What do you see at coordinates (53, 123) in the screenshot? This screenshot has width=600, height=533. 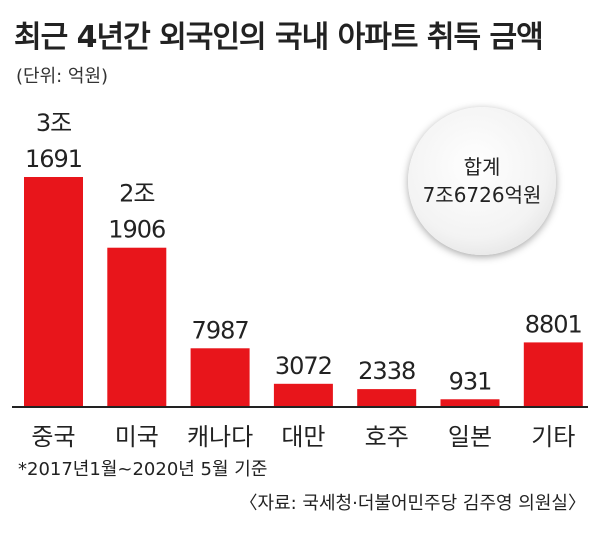 I see `data-label: 3조` at bounding box center [53, 123].